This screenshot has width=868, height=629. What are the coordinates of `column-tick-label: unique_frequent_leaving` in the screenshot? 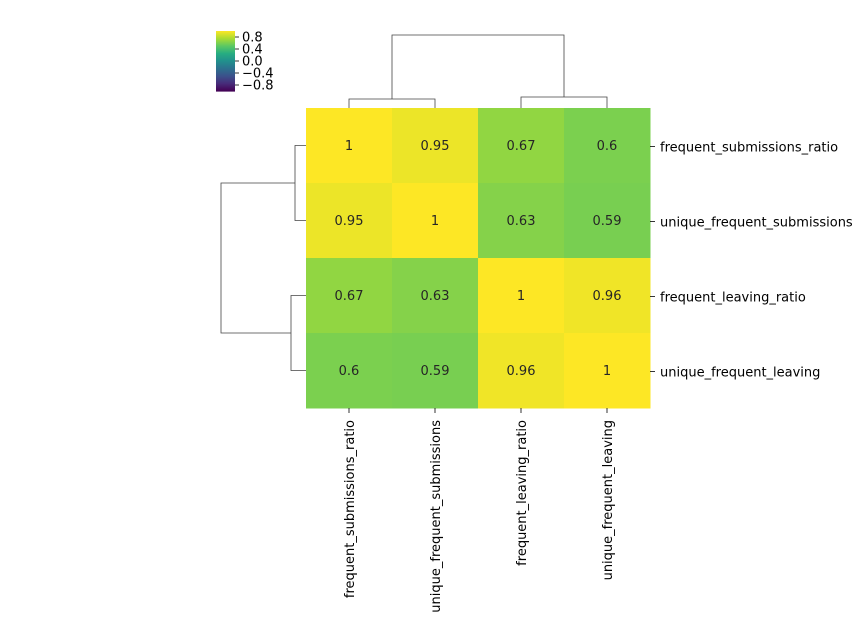 It's located at (608, 500).